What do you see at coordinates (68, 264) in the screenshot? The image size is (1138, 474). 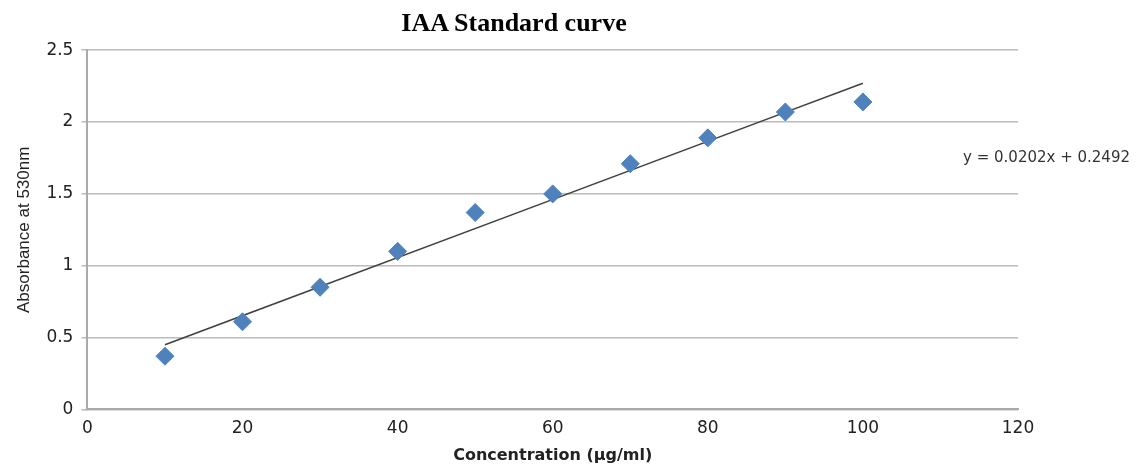 I see `y-tick-label: 1` at bounding box center [68, 264].